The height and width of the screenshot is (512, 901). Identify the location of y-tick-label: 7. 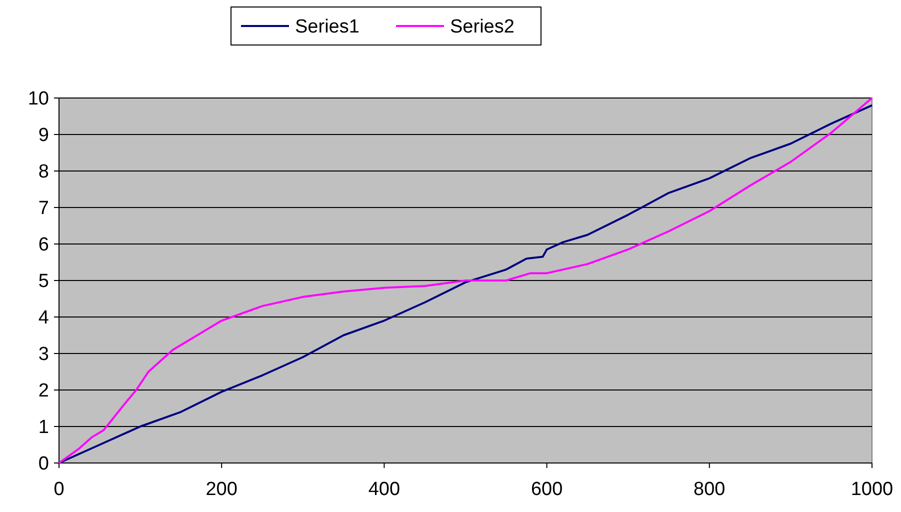
(43, 209).